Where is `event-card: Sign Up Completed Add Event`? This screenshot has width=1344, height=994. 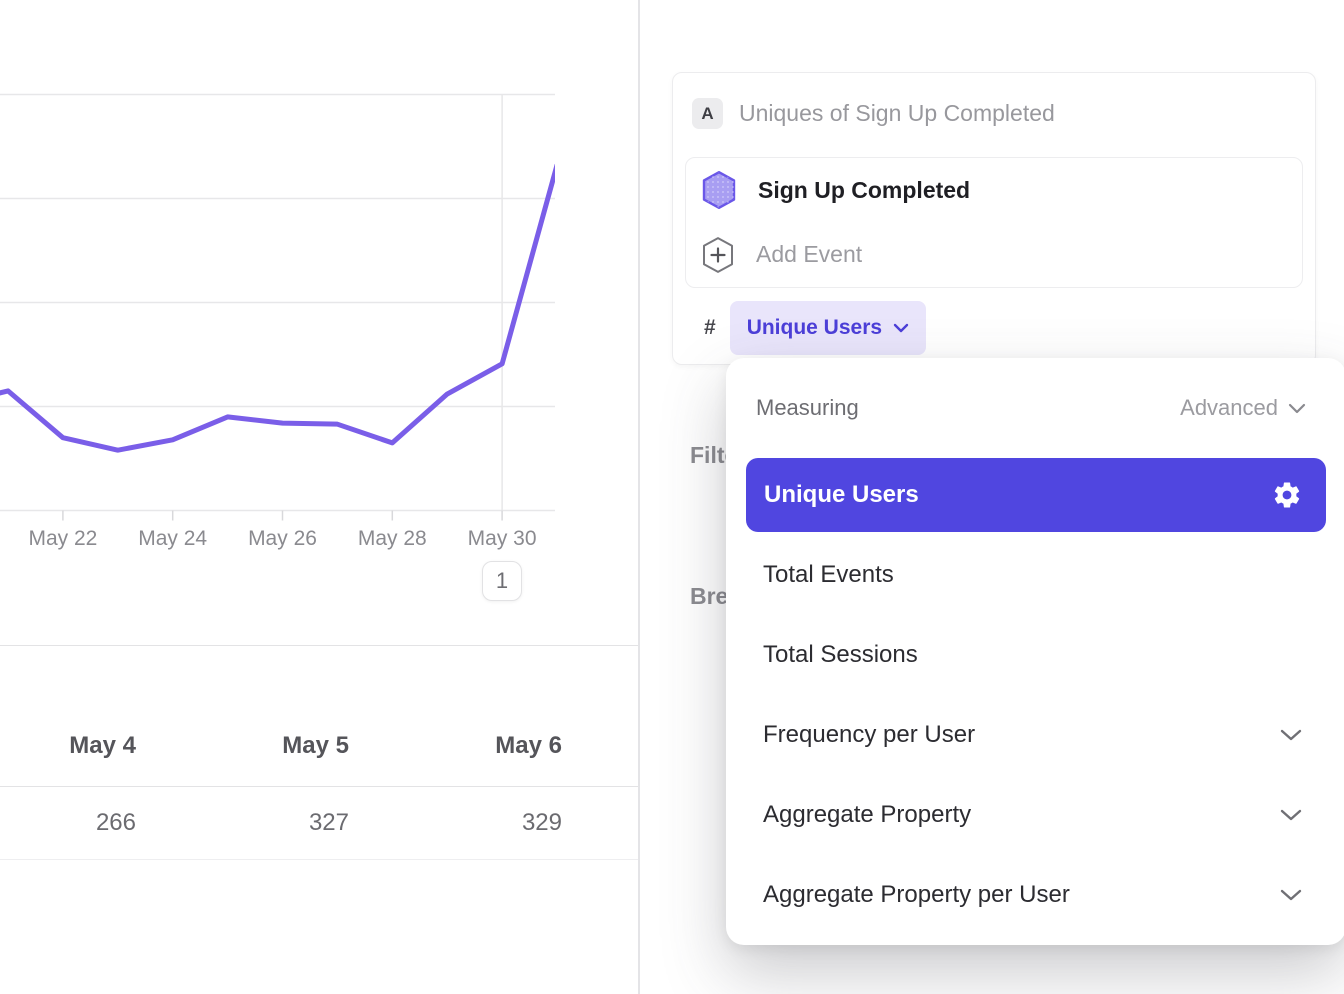 event-card: Sign Up Completed Add Event is located at coordinates (994, 222).